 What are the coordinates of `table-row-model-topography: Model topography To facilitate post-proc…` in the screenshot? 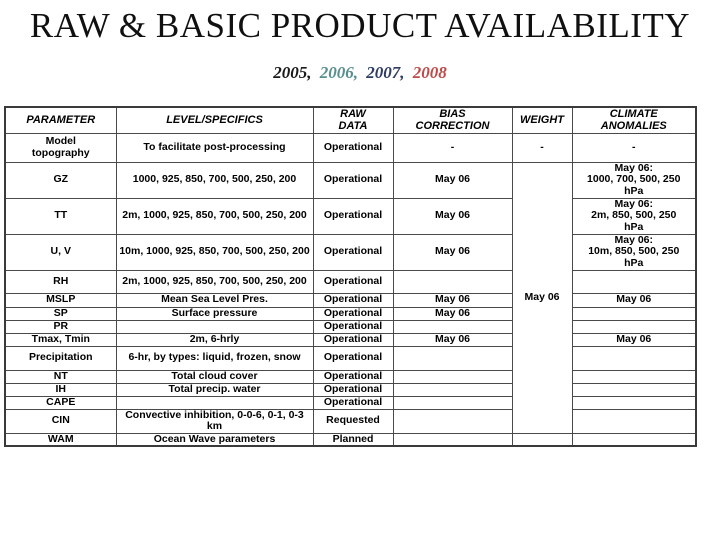 It's located at (350, 147).